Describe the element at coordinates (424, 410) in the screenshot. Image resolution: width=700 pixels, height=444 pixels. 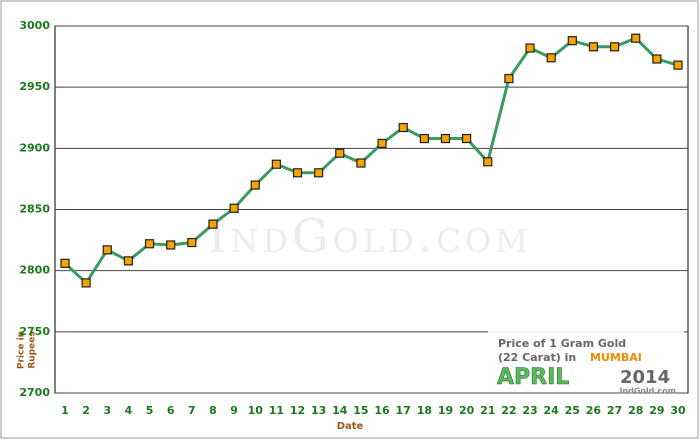
I see `x-tick-label: 18` at that location.